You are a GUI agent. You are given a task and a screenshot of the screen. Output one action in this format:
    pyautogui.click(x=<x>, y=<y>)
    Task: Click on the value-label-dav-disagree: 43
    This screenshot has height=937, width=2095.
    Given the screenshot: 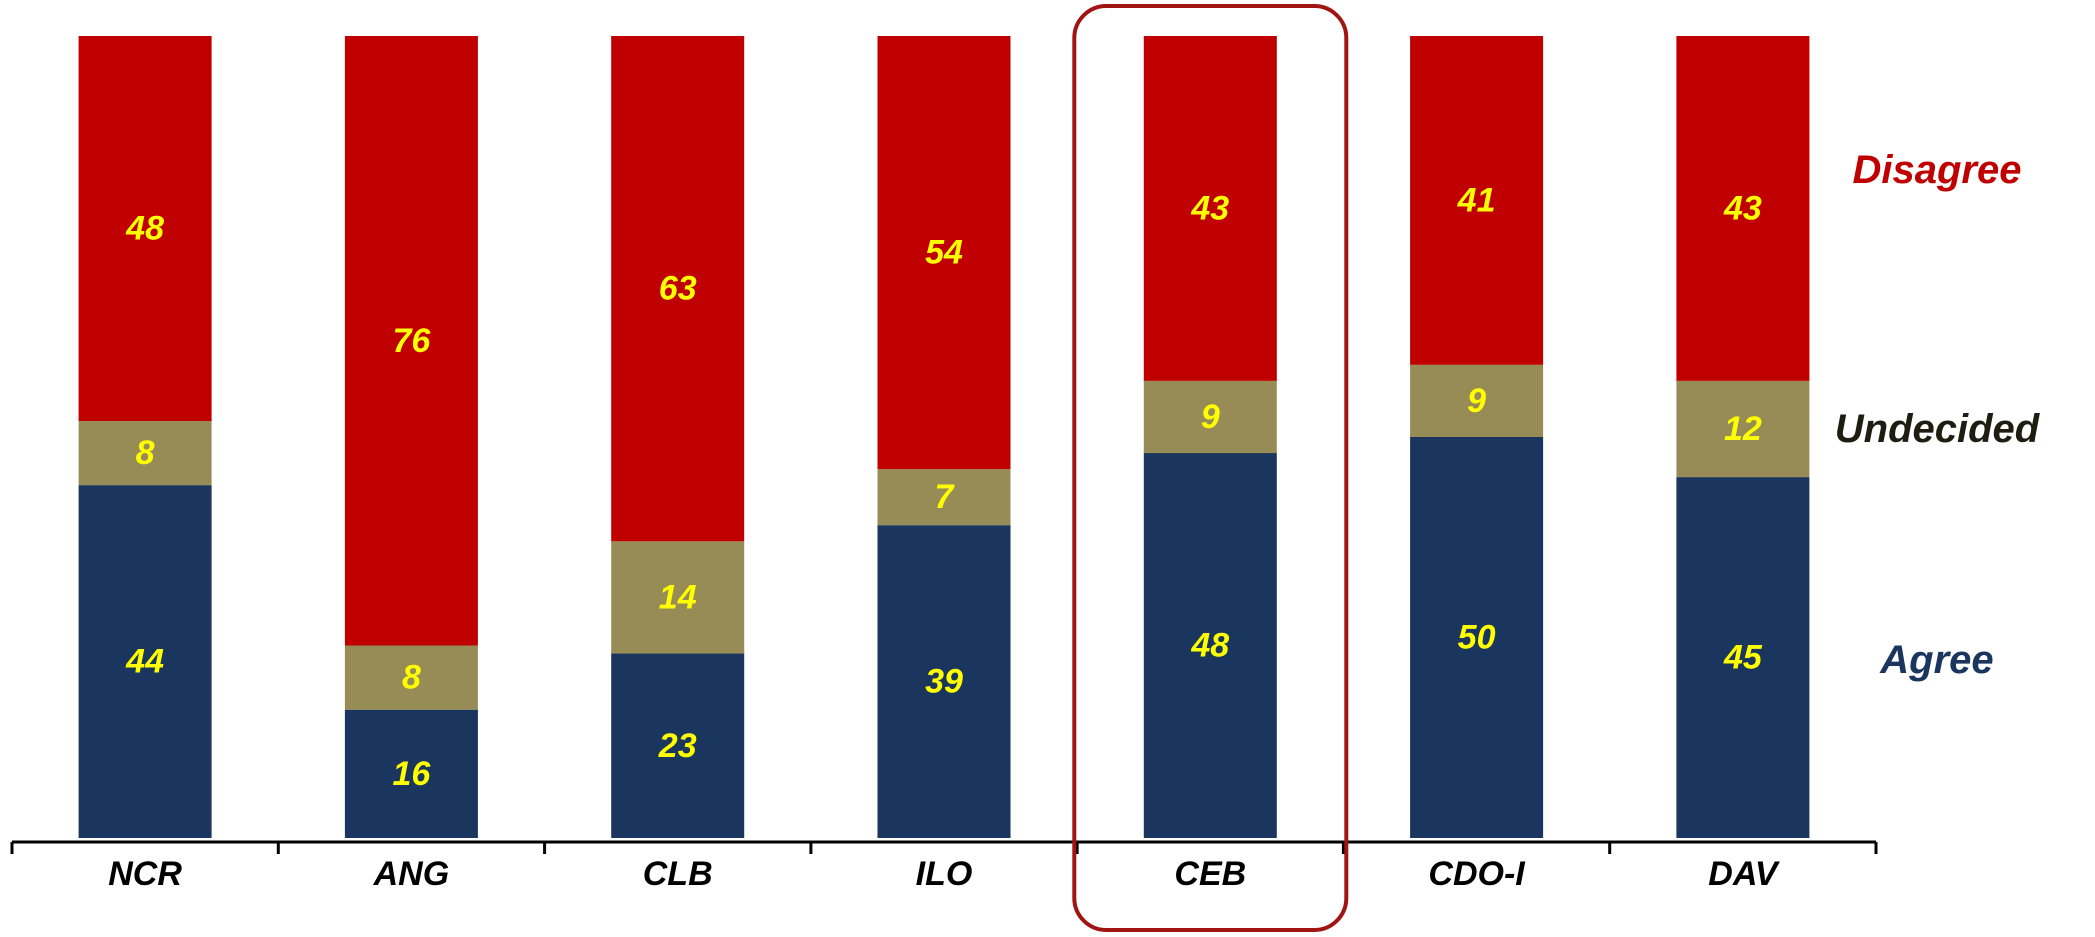 What is the action you would take?
    pyautogui.click(x=1742, y=208)
    